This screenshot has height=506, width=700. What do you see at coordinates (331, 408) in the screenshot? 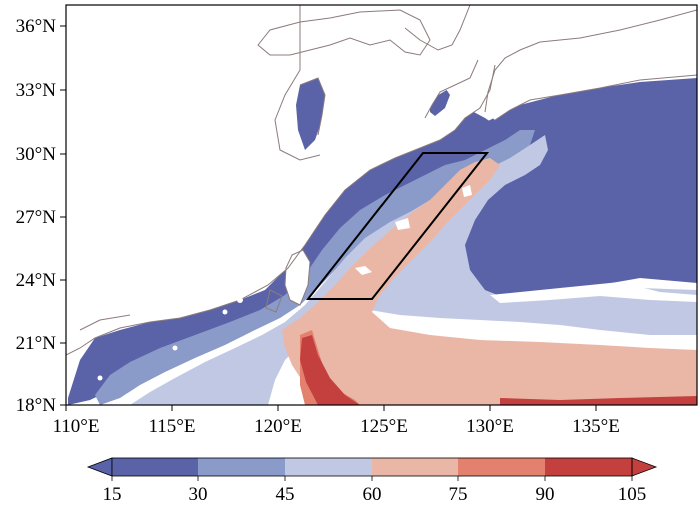
I see `lon-ticks` at bounding box center [331, 408].